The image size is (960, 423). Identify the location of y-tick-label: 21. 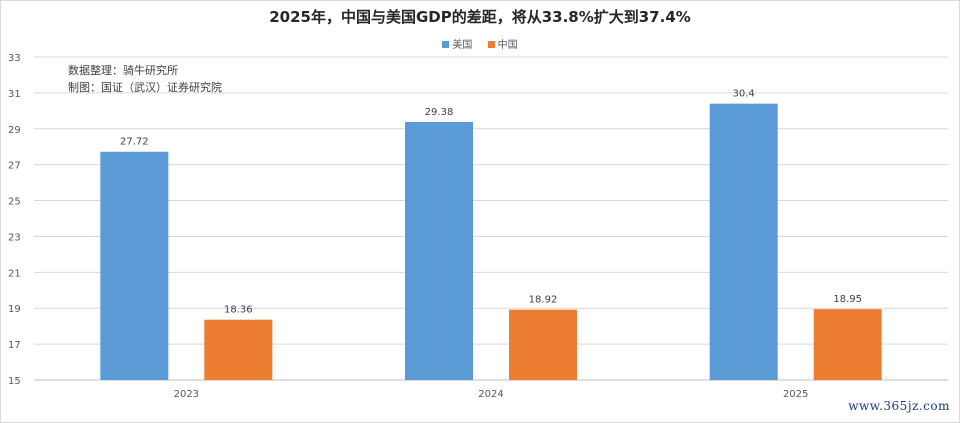
(14, 273).